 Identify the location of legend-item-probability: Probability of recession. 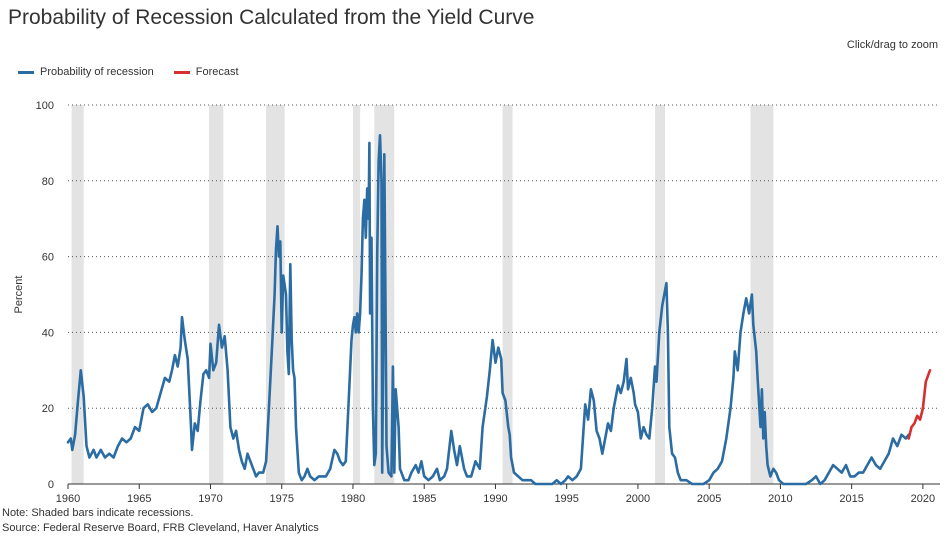
(86, 72).